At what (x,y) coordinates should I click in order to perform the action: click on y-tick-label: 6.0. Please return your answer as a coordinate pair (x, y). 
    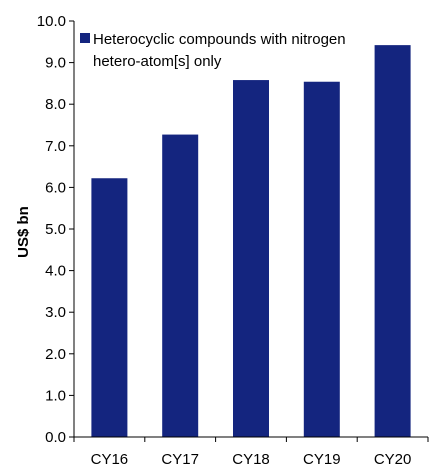
    Looking at the image, I should click on (55, 187).